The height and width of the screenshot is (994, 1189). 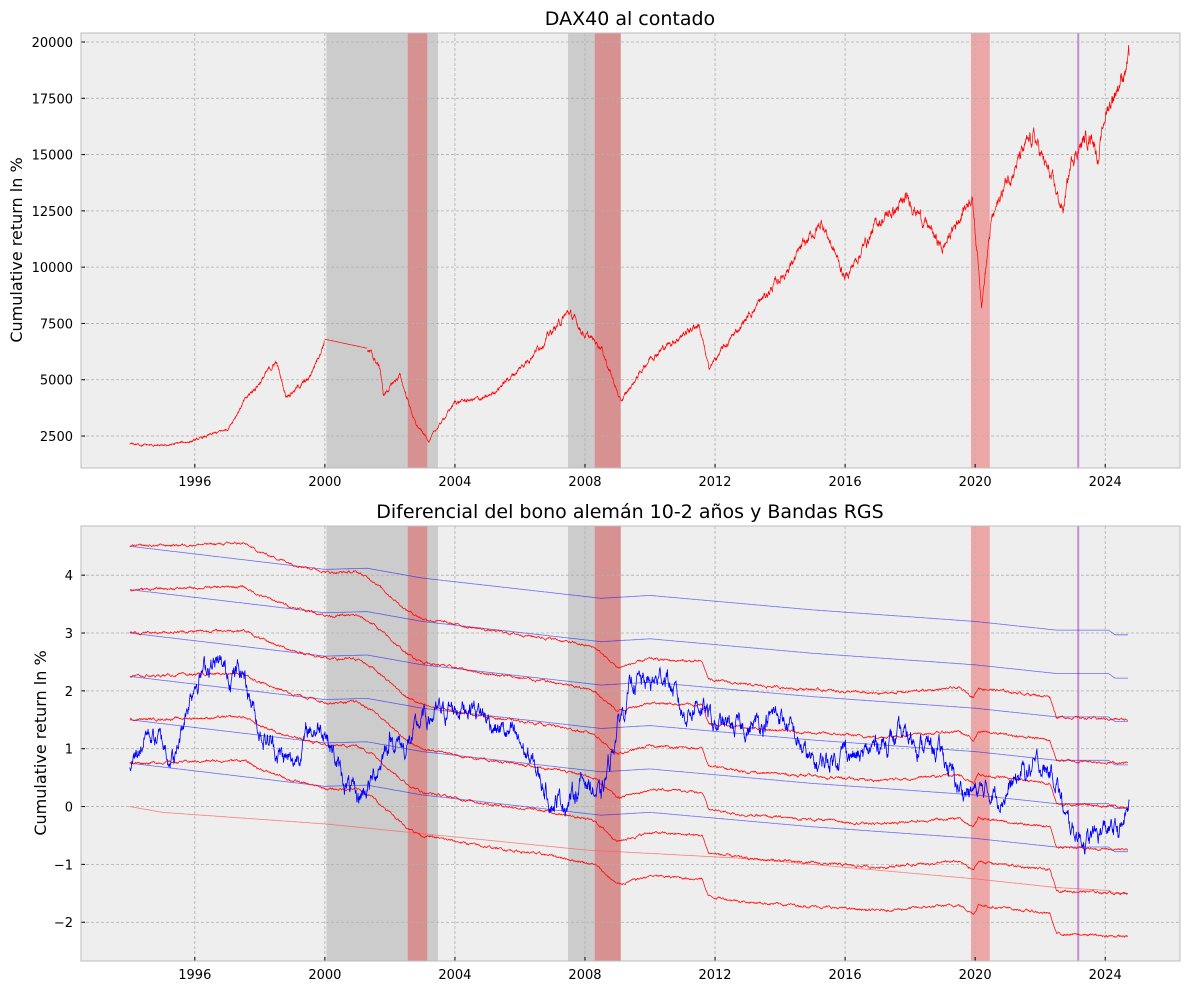 I want to click on y-tick-label: 15000, so click(x=52, y=156).